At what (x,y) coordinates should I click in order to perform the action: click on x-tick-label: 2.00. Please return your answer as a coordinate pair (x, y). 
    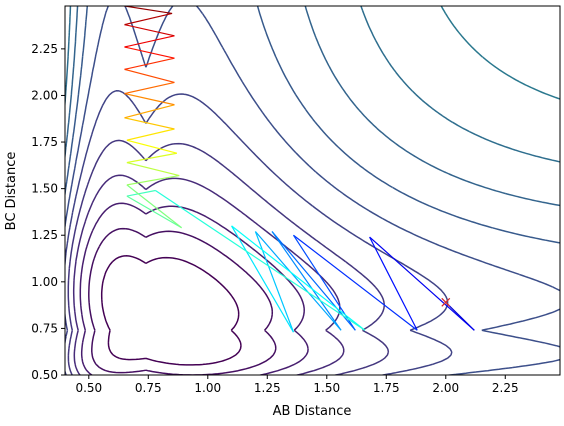
    Looking at the image, I should click on (445, 388).